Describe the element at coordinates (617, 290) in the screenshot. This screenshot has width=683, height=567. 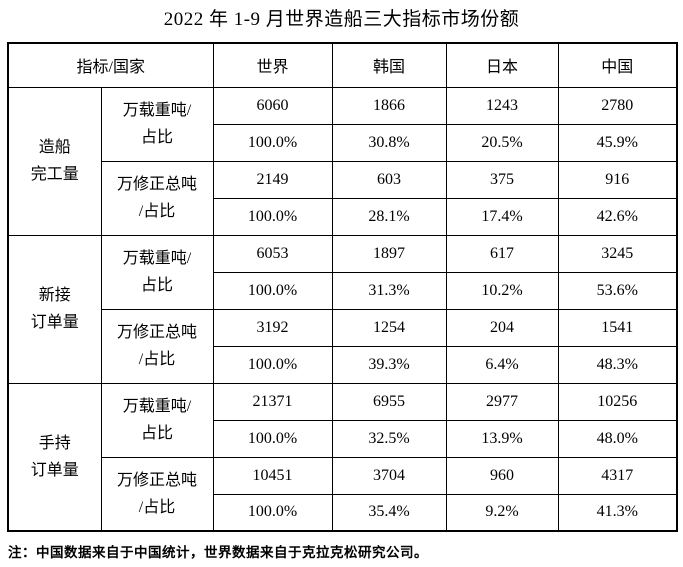
I see `share-cell: 53.6%` at that location.